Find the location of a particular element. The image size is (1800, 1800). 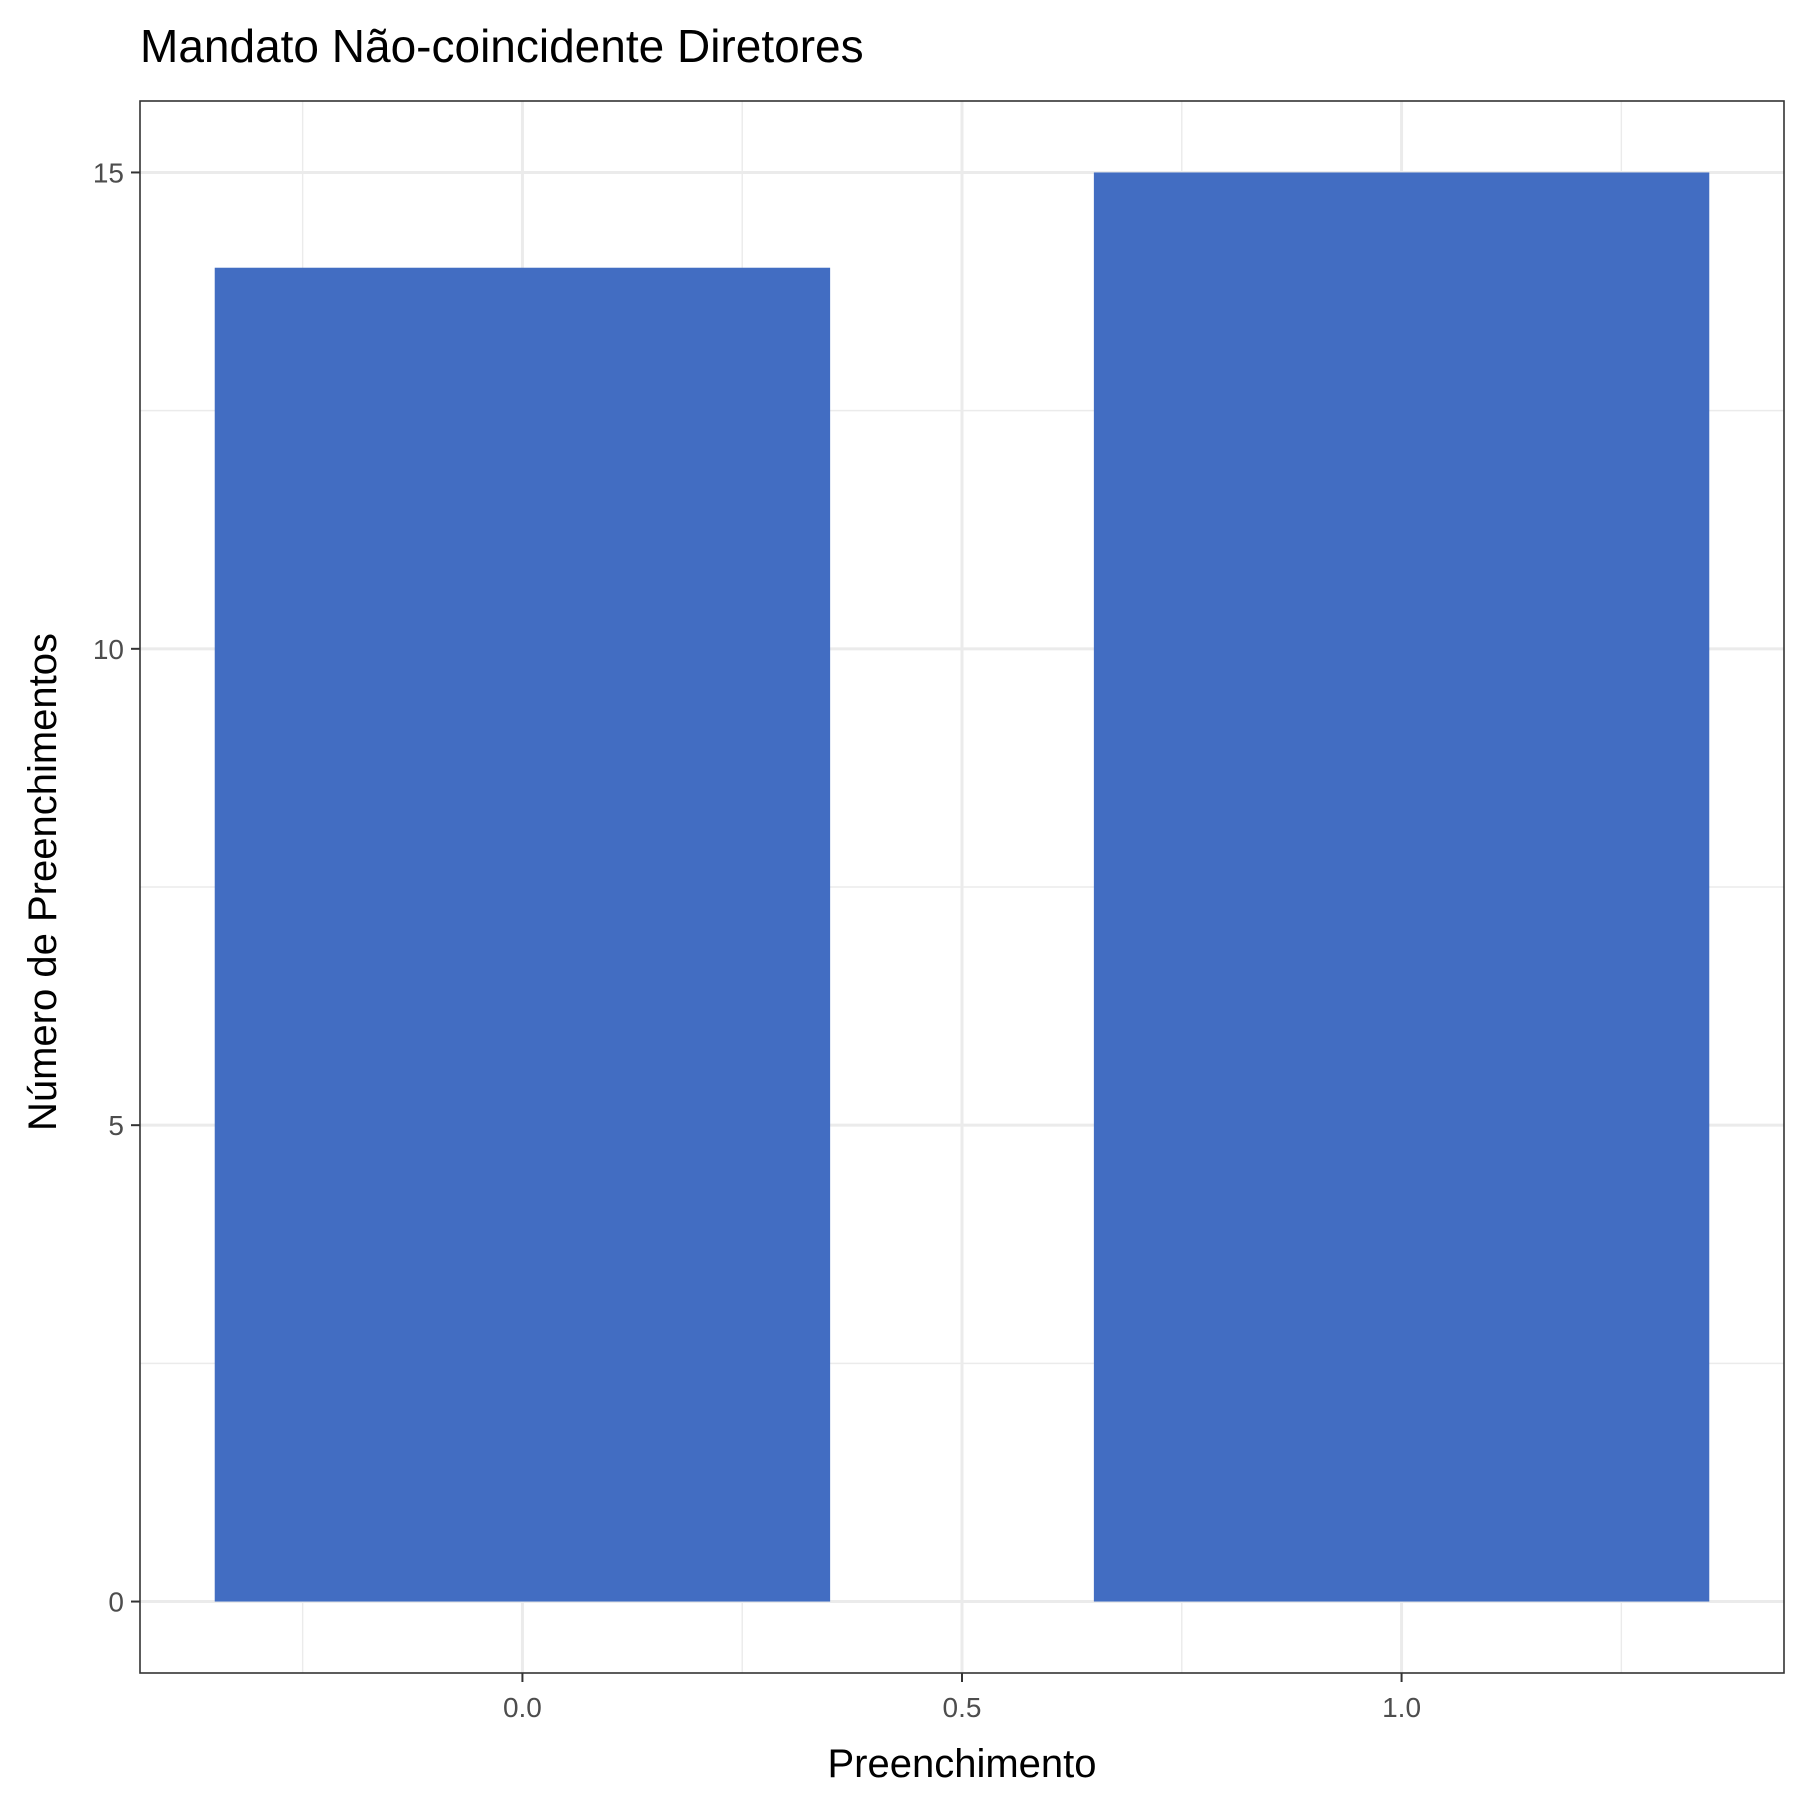

x-tick-label: 1.0 is located at coordinates (1401, 1707).